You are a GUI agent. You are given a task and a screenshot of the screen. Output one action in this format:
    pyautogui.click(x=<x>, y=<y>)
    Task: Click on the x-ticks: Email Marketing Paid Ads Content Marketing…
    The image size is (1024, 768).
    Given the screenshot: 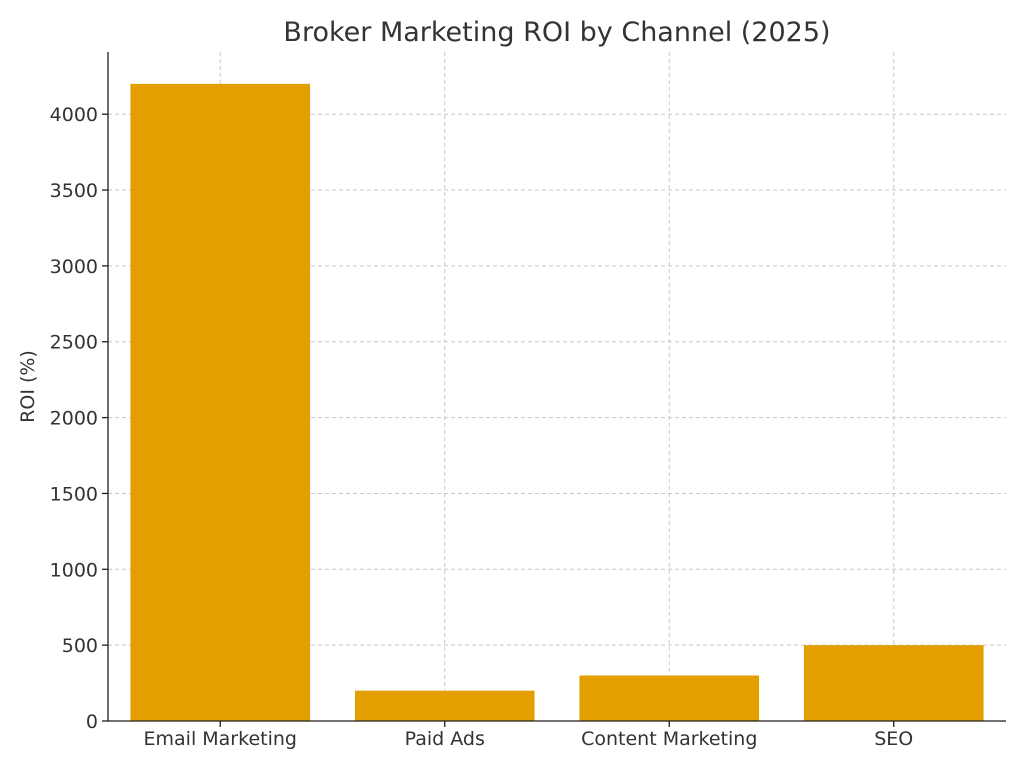 What is the action you would take?
    pyautogui.click(x=528, y=735)
    